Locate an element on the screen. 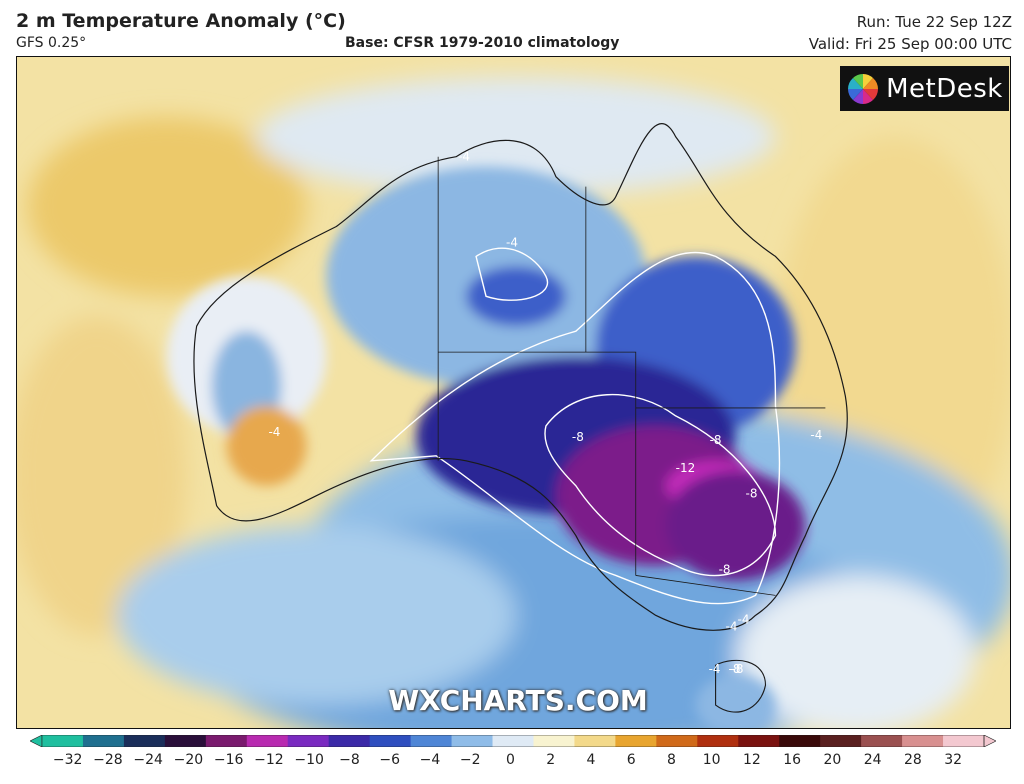  site-watermark: WXCHARTS.COM is located at coordinates (518, 700).